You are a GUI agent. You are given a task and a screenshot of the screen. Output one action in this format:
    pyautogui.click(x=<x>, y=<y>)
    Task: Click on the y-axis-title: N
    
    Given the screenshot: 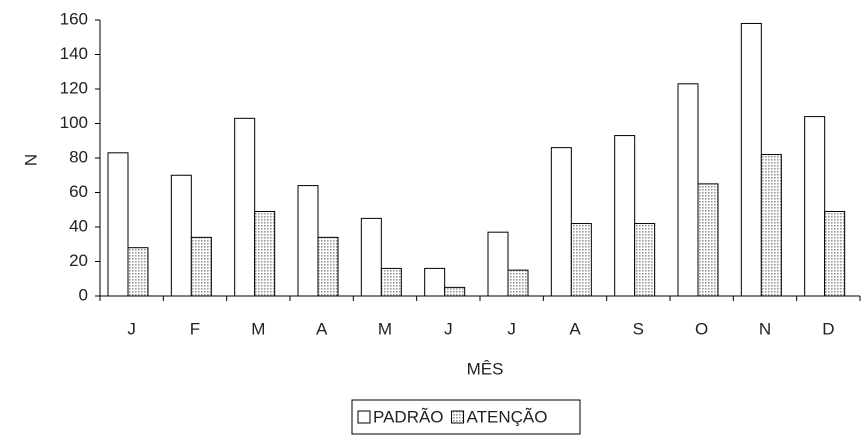 What is the action you would take?
    pyautogui.click(x=30, y=160)
    